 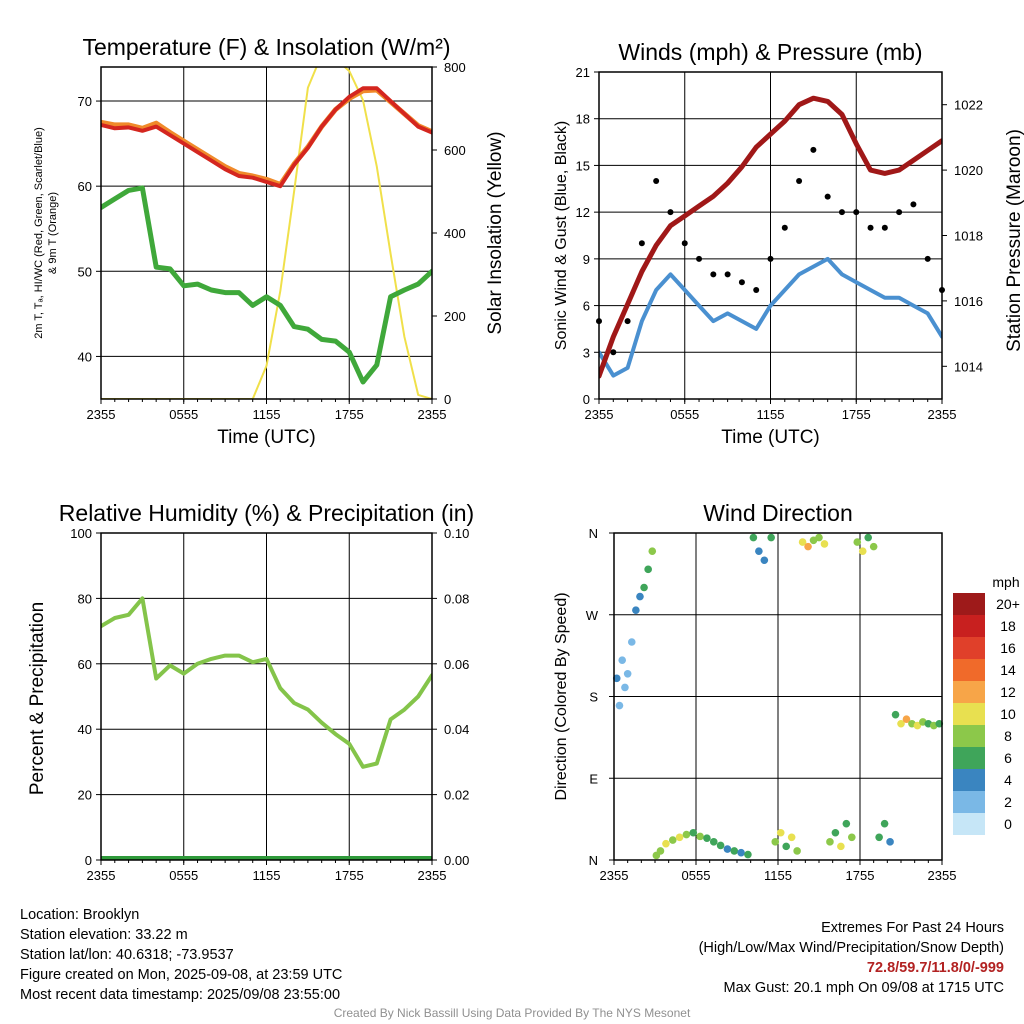 I want to click on dir-panel-legend-label: 10, so click(x=1008, y=714).